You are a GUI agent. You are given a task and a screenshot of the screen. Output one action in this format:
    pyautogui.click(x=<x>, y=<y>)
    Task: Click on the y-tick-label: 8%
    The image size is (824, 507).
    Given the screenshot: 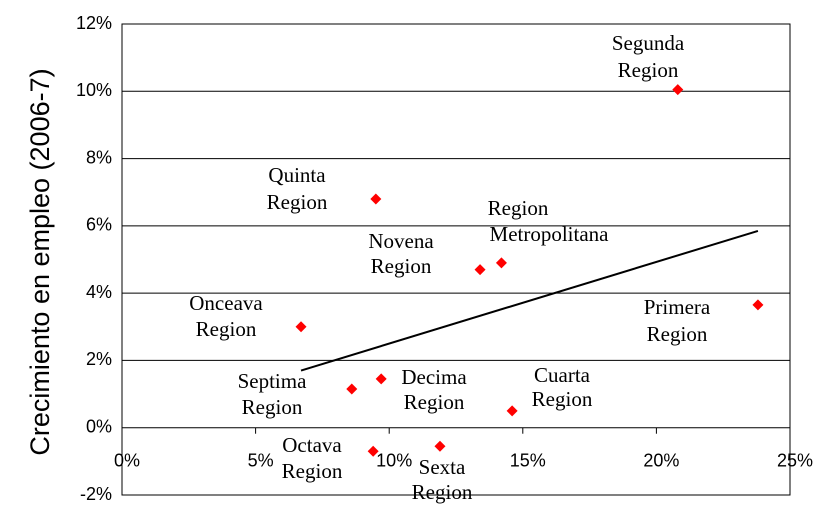 What is the action you would take?
    pyautogui.click(x=99, y=157)
    